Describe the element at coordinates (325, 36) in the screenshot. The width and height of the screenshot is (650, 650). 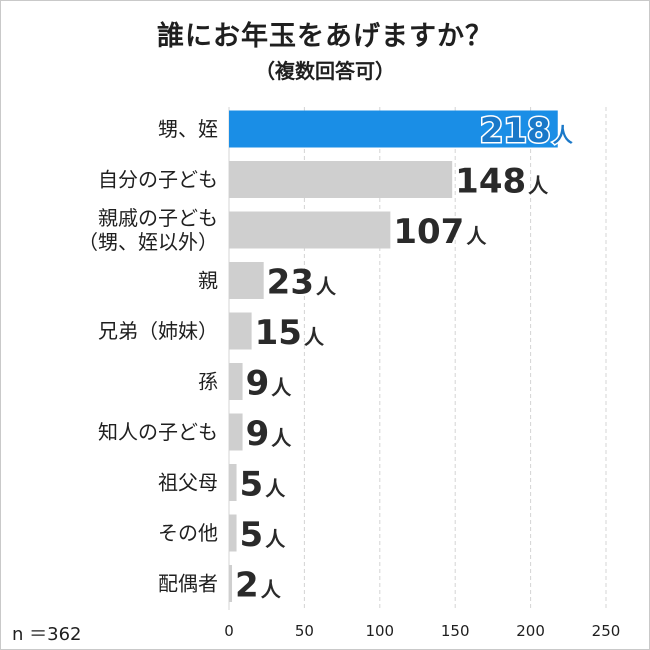
I see `chart-title: 誰にお年玉をあげますか？` at that location.